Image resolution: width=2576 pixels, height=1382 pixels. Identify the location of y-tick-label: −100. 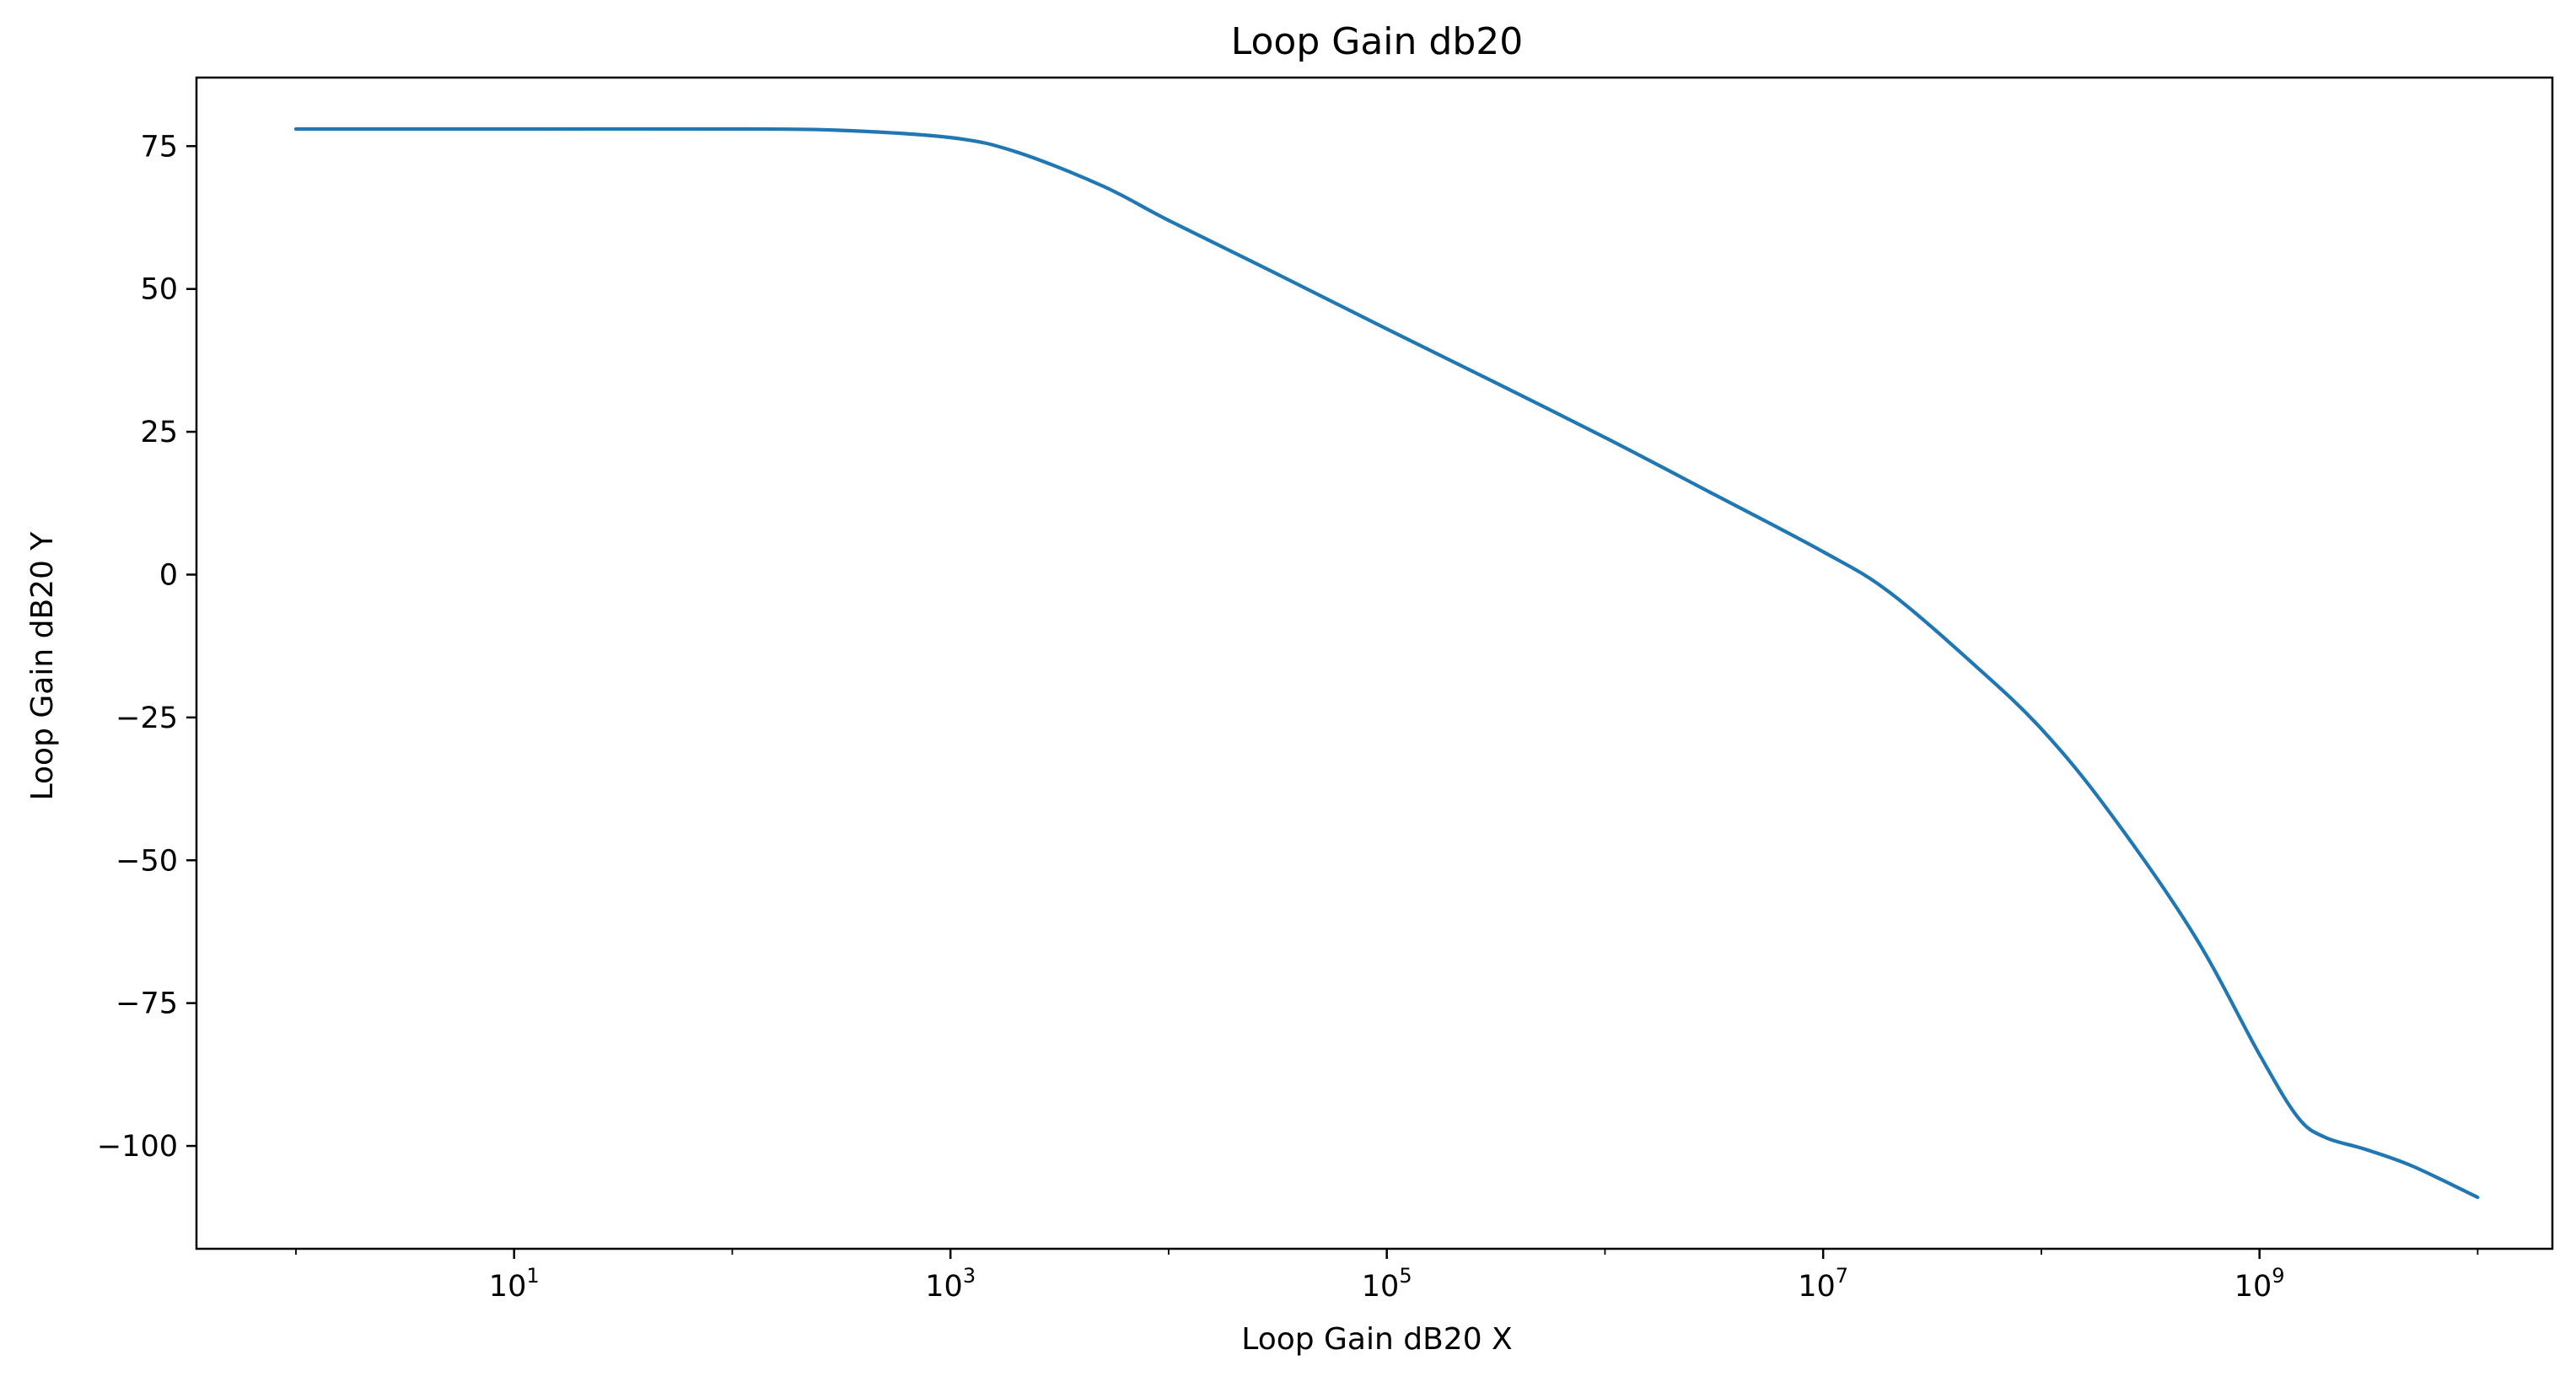
(137, 1147).